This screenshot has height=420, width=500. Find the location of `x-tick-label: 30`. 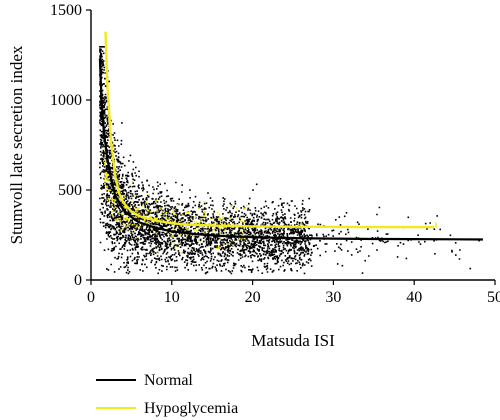

x-tick-label: 30 is located at coordinates (333, 297).